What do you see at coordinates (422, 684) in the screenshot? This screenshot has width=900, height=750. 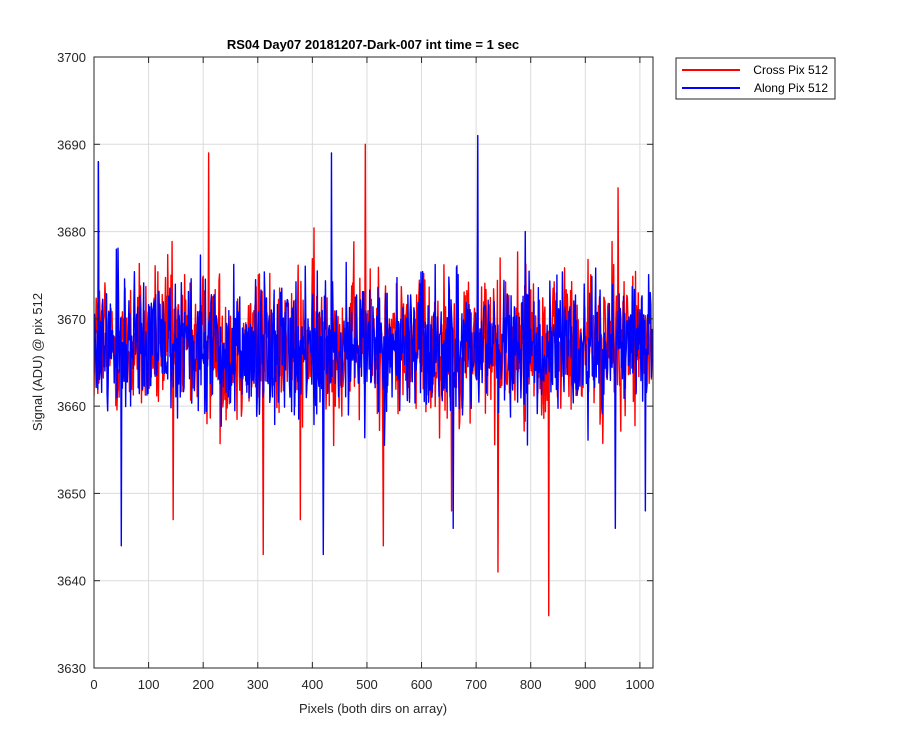 I see `x-tick-label: 600` at bounding box center [422, 684].